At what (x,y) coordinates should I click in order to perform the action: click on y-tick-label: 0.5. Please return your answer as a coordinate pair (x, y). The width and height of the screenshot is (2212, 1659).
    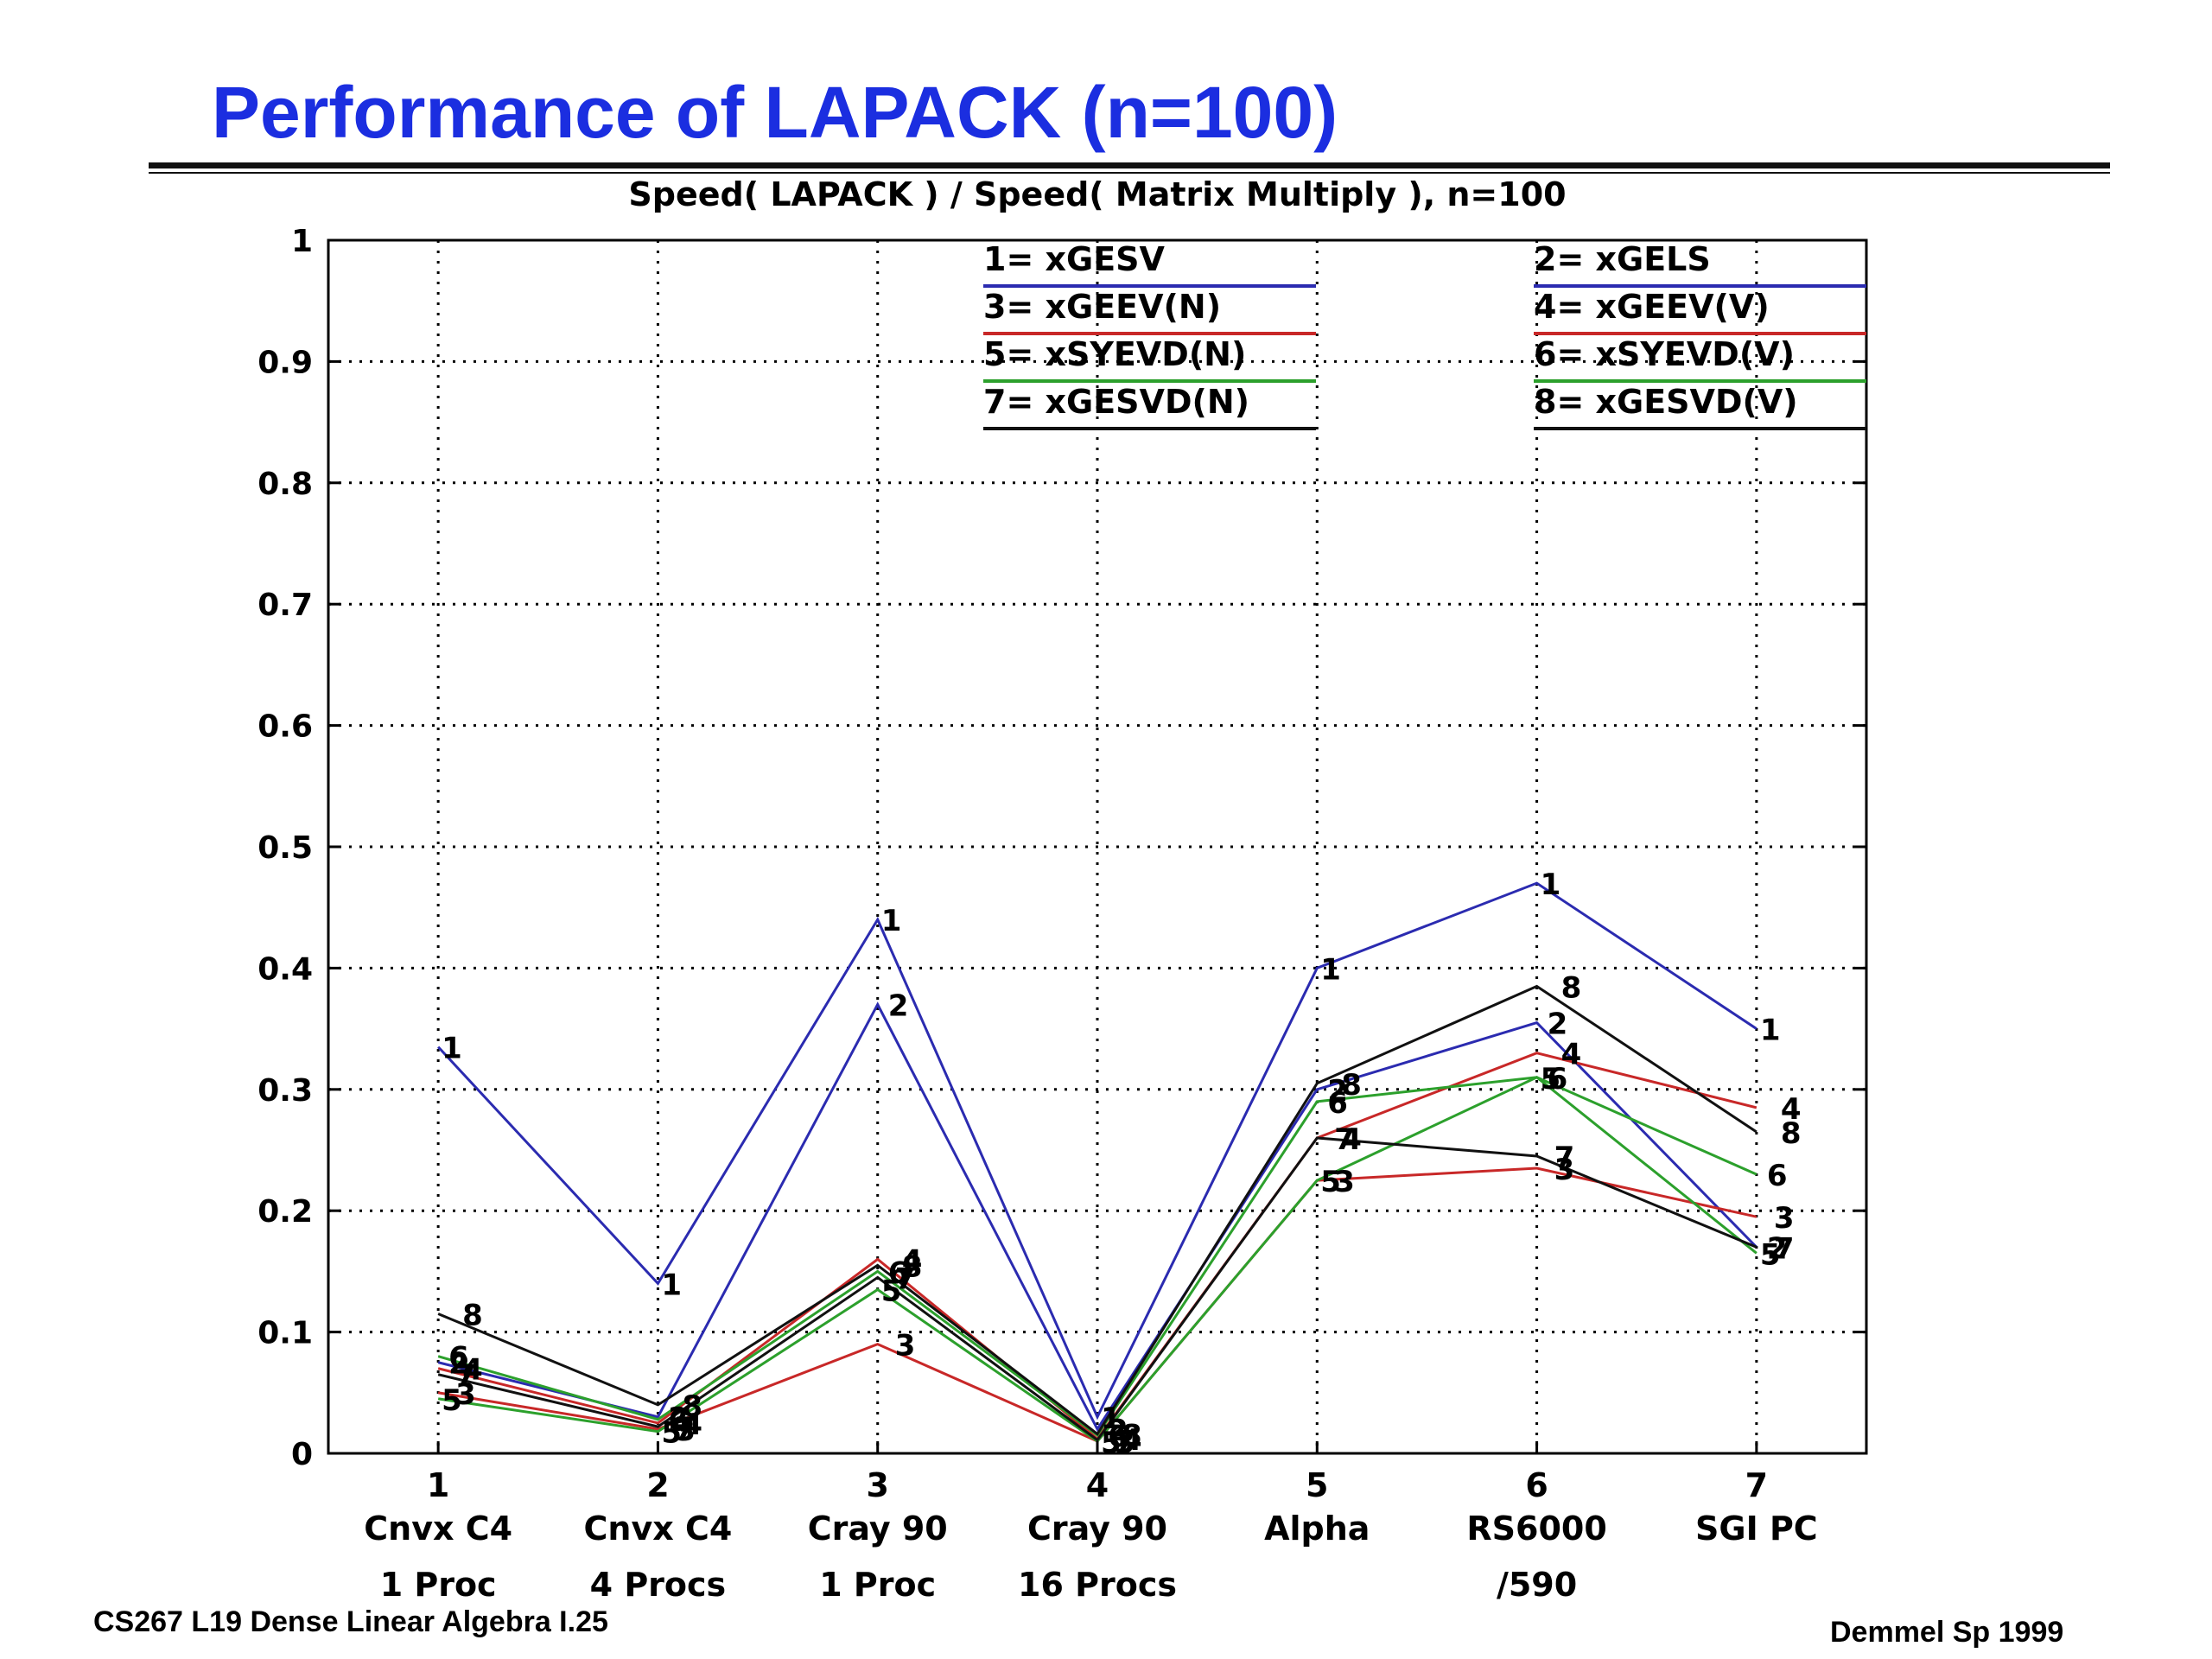
    Looking at the image, I should click on (285, 848).